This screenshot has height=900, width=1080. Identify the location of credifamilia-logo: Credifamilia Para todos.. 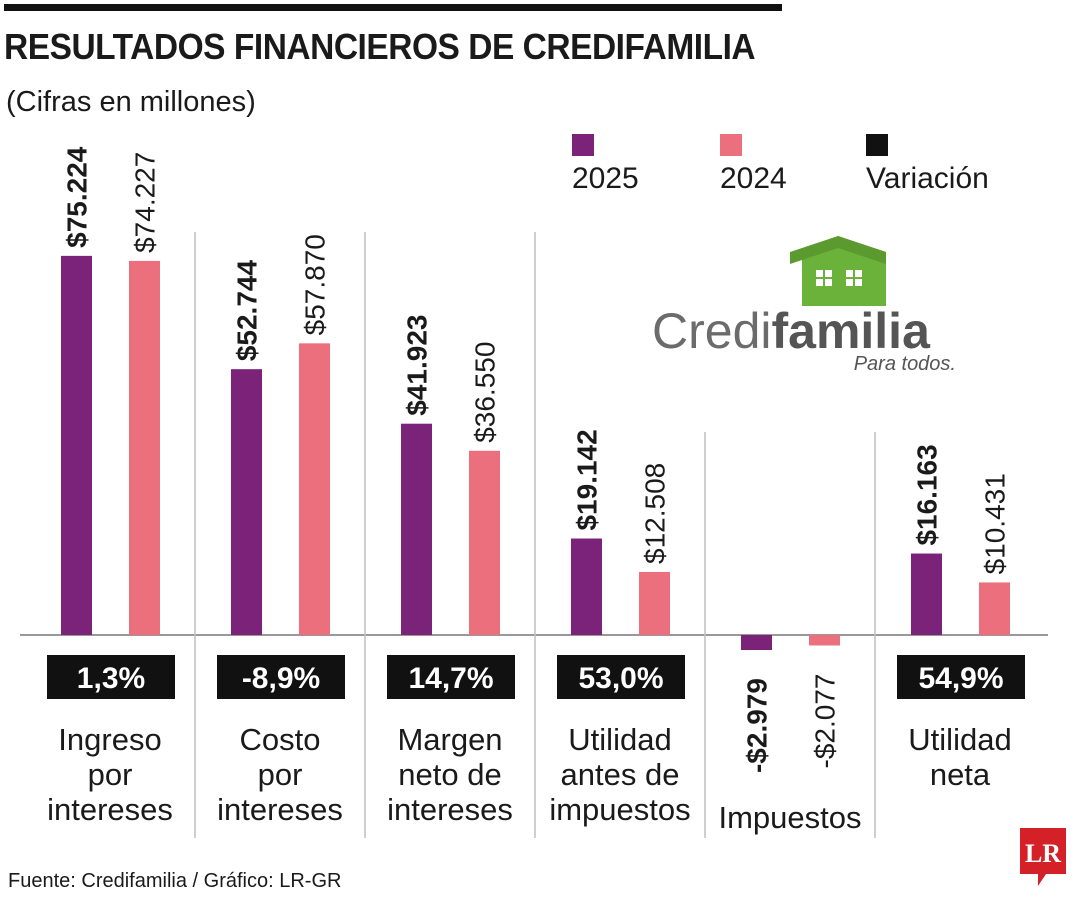
(804, 305).